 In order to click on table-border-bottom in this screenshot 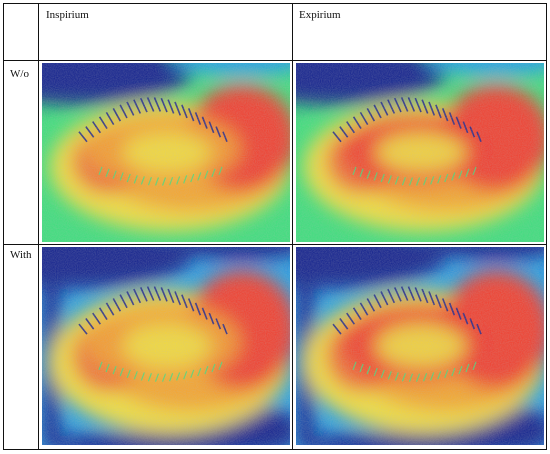, I will do `click(275, 449)`.